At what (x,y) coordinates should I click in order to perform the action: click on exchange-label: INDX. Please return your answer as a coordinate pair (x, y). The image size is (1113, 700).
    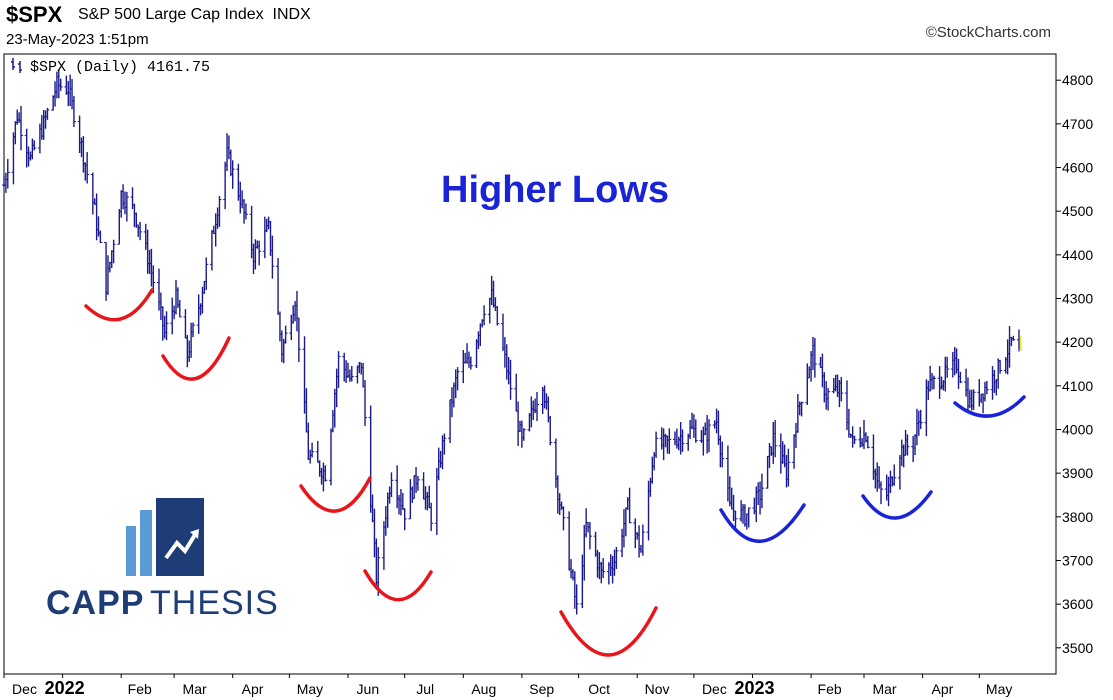
    Looking at the image, I should click on (291, 14).